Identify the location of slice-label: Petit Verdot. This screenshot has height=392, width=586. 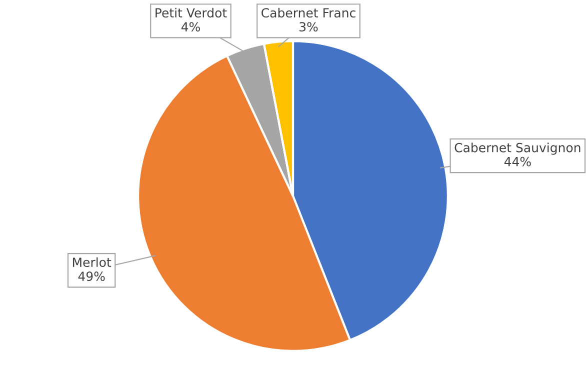
(191, 13).